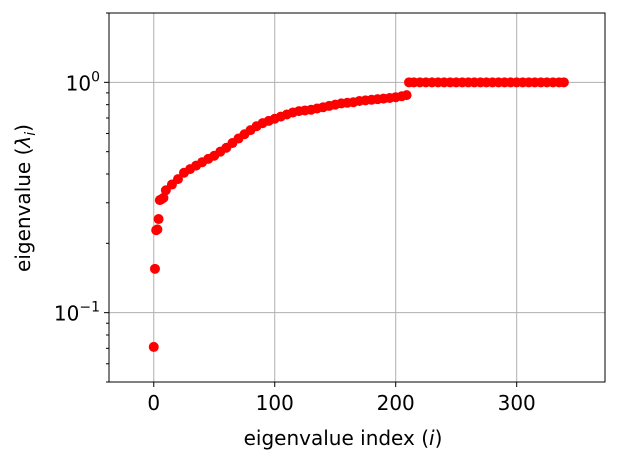 The height and width of the screenshot is (460, 618). What do you see at coordinates (83, 82) in the screenshot?
I see `y-tick-label: 10⁰` at bounding box center [83, 82].